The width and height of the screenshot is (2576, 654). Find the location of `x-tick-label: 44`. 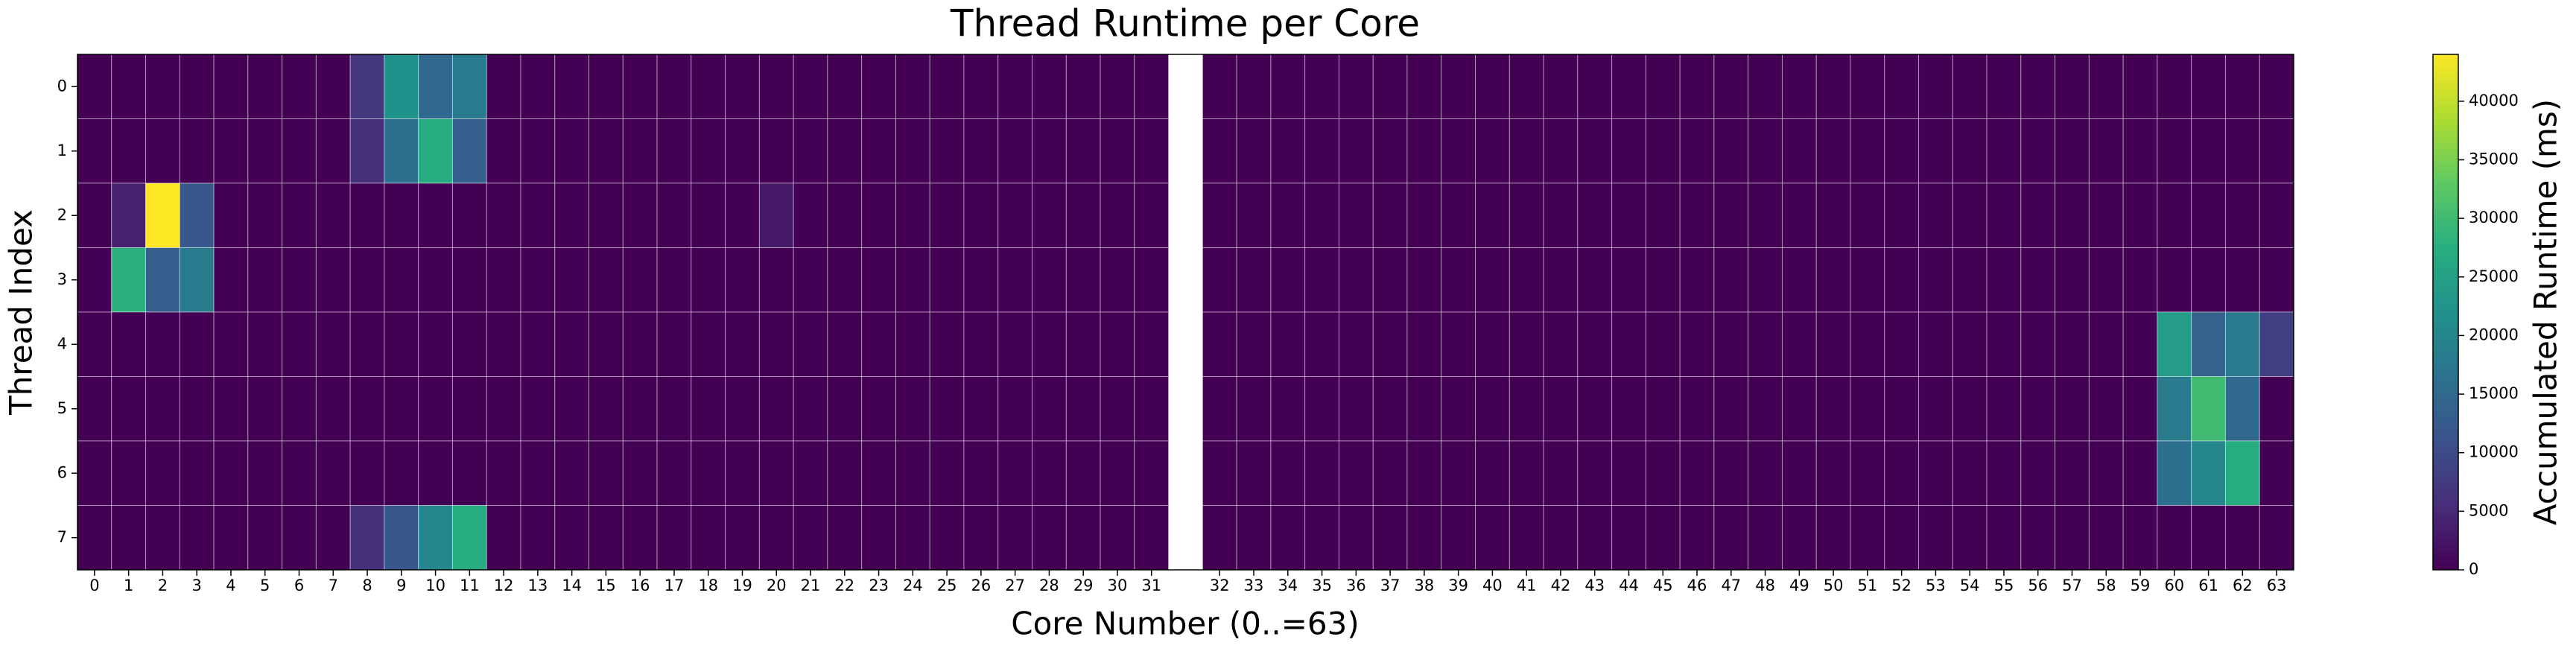

x-tick-label: 44 is located at coordinates (1629, 585).